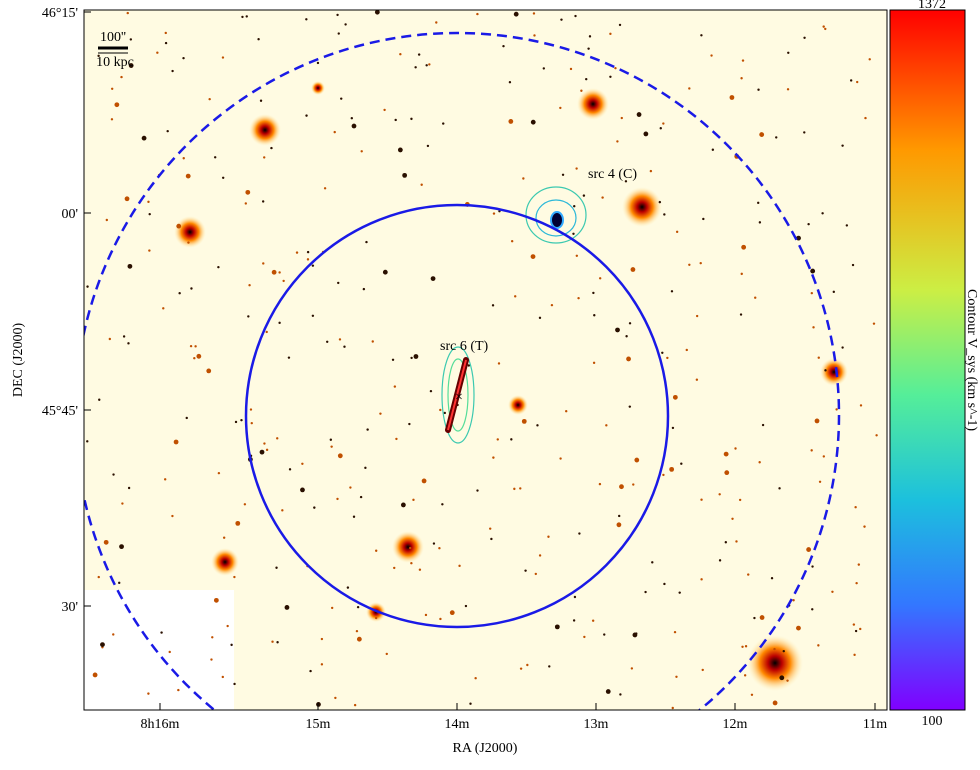 Image resolution: width=980 pixels, height=770 pixels. Describe the element at coordinates (60, 13) in the screenshot. I see `y-tick-label: 46°15'` at that location.